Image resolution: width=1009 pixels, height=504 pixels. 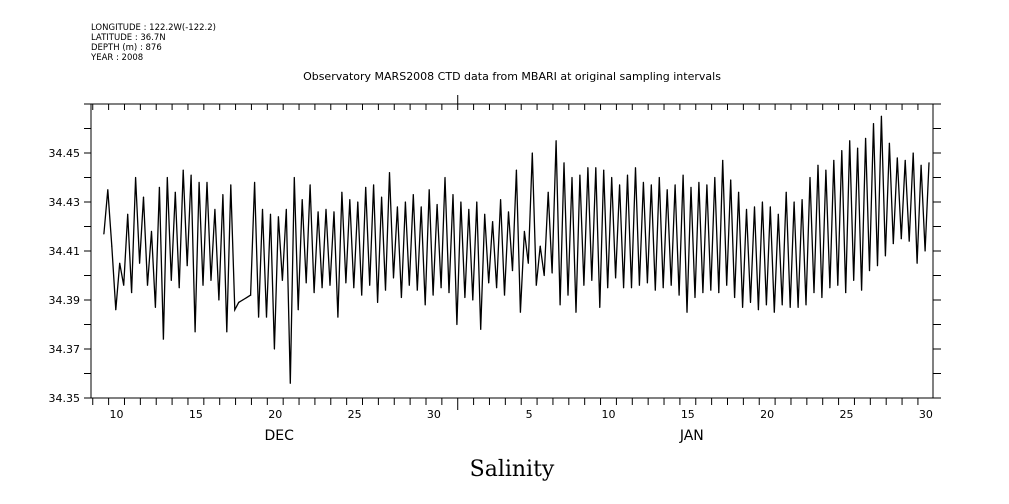 What do you see at coordinates (153, 28) in the screenshot?
I see `longitude-label: LONGITUDE : 122.2W(-122.2)` at bounding box center [153, 28].